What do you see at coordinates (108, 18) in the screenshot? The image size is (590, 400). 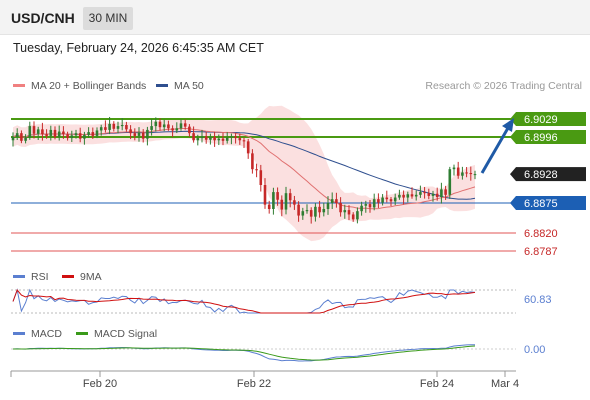 I see `timeframe-button: 30 MIN` at bounding box center [108, 18].